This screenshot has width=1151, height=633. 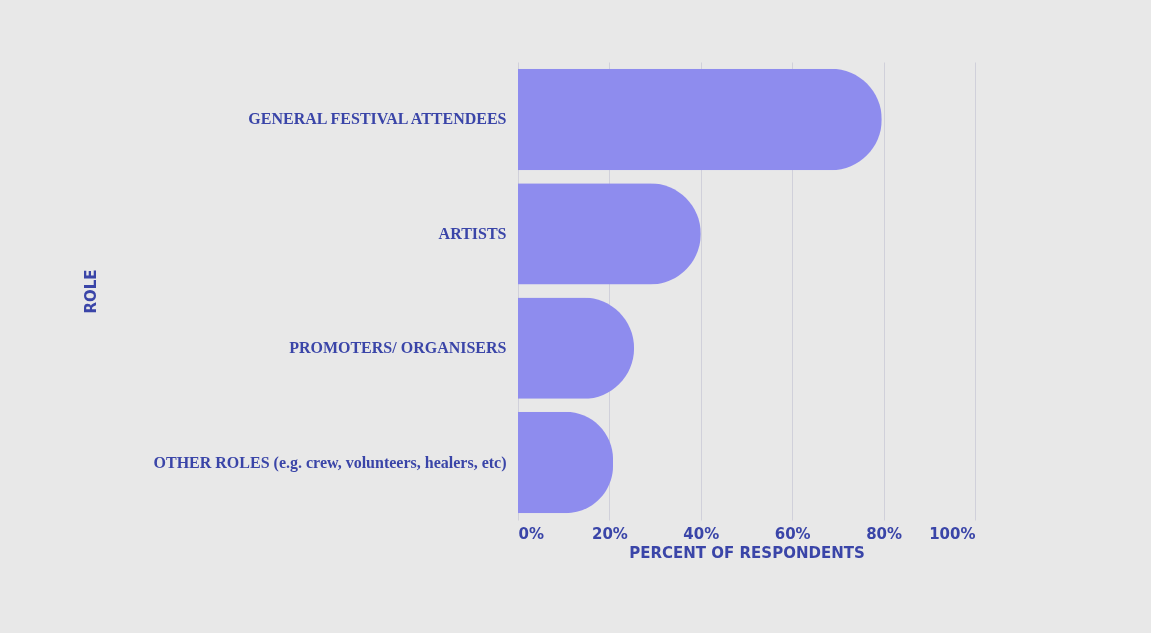 What do you see at coordinates (952, 533) in the screenshot?
I see `x-tick-label: 100%` at bounding box center [952, 533].